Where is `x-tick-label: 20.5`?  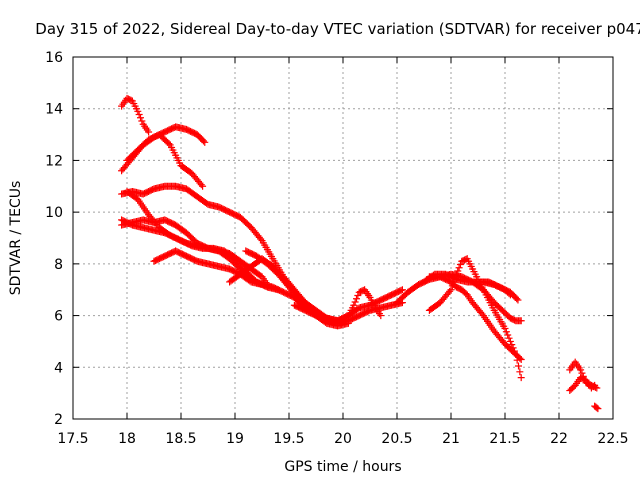 x-tick-label: 20.5 is located at coordinates (396, 439).